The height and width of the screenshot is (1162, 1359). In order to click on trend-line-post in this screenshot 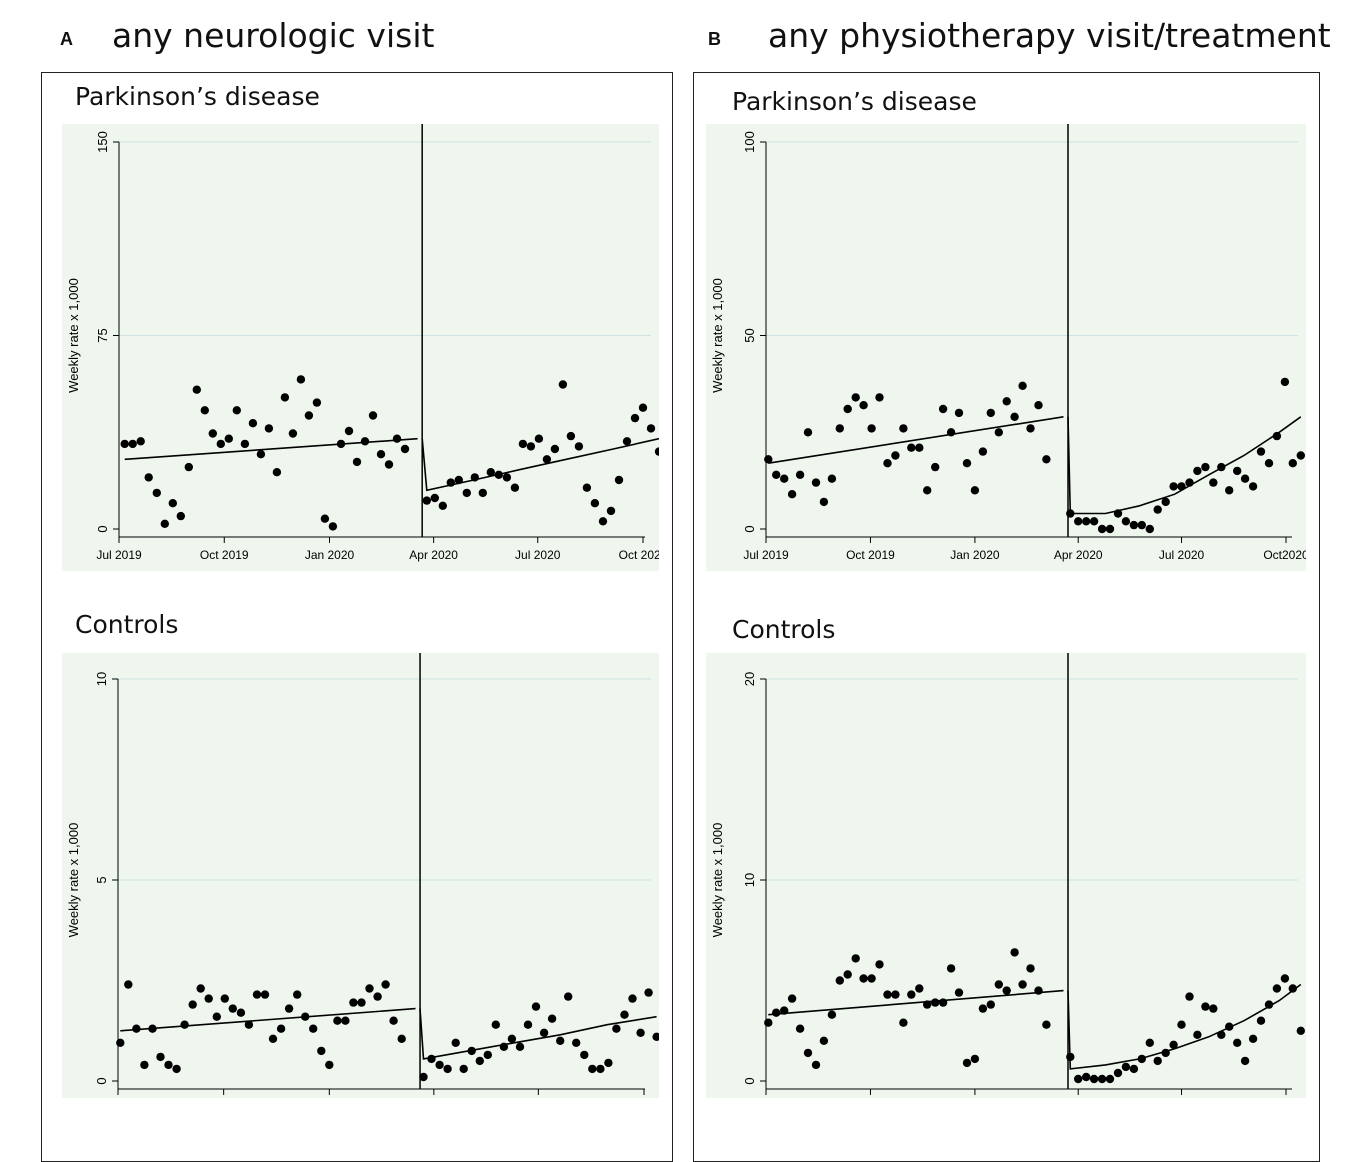, I will do `click(1184, 465)`.